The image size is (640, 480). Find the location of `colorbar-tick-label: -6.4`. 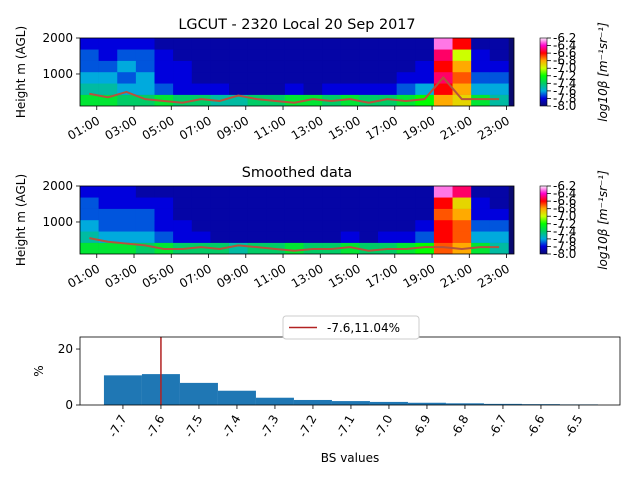

colorbar-tick-label: -6.4 is located at coordinates (564, 194).